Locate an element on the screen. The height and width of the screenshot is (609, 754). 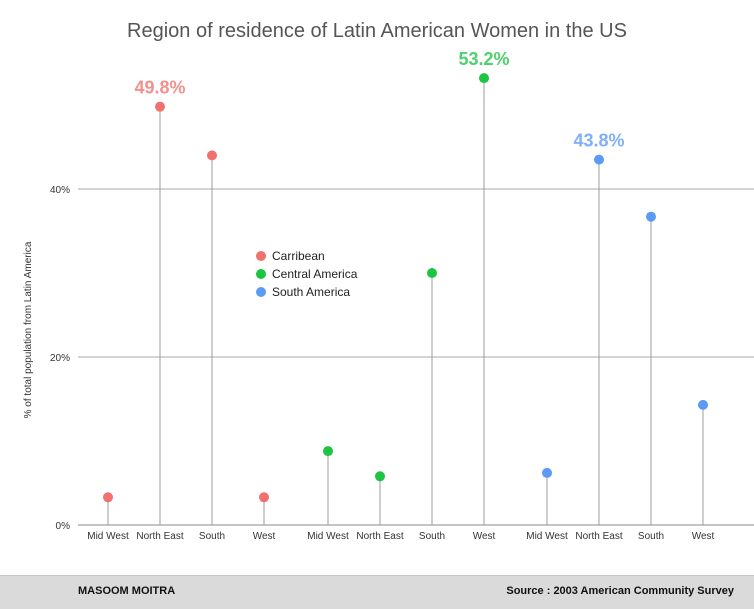
point-central-america-north-east is located at coordinates (380, 476).